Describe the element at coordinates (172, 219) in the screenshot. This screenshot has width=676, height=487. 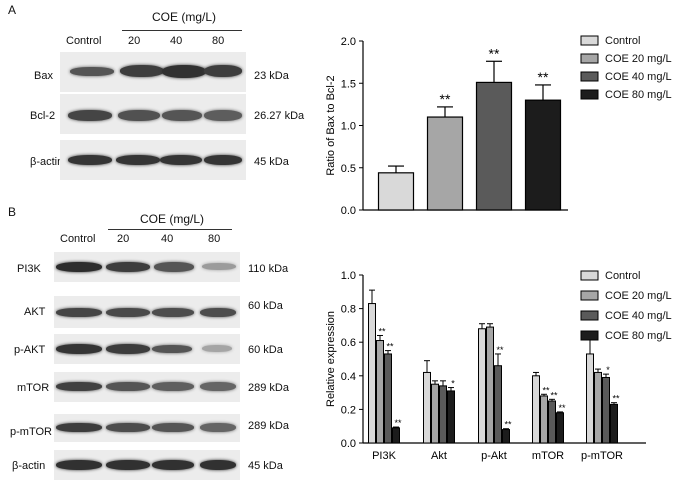
I see `panel-b-treatment-header: COE (mg/L)` at that location.